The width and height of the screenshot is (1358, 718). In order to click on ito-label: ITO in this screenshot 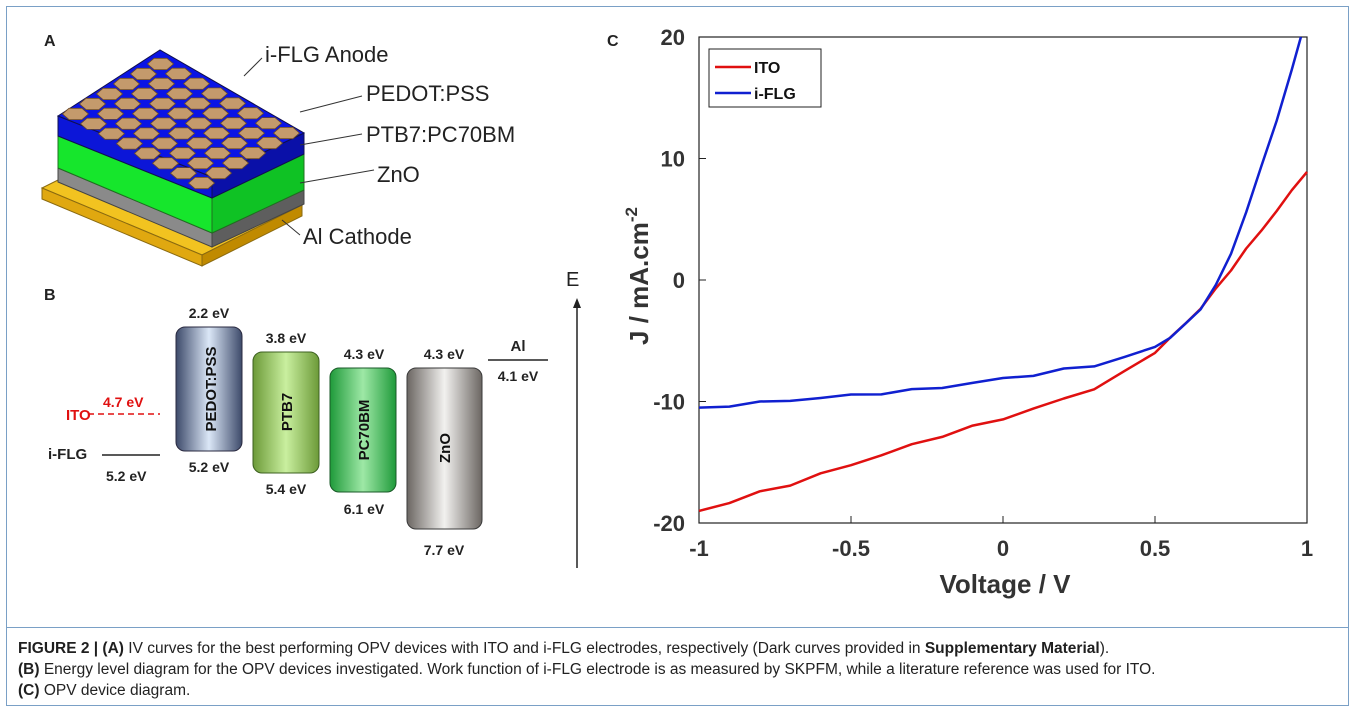, I will do `click(78, 415)`.